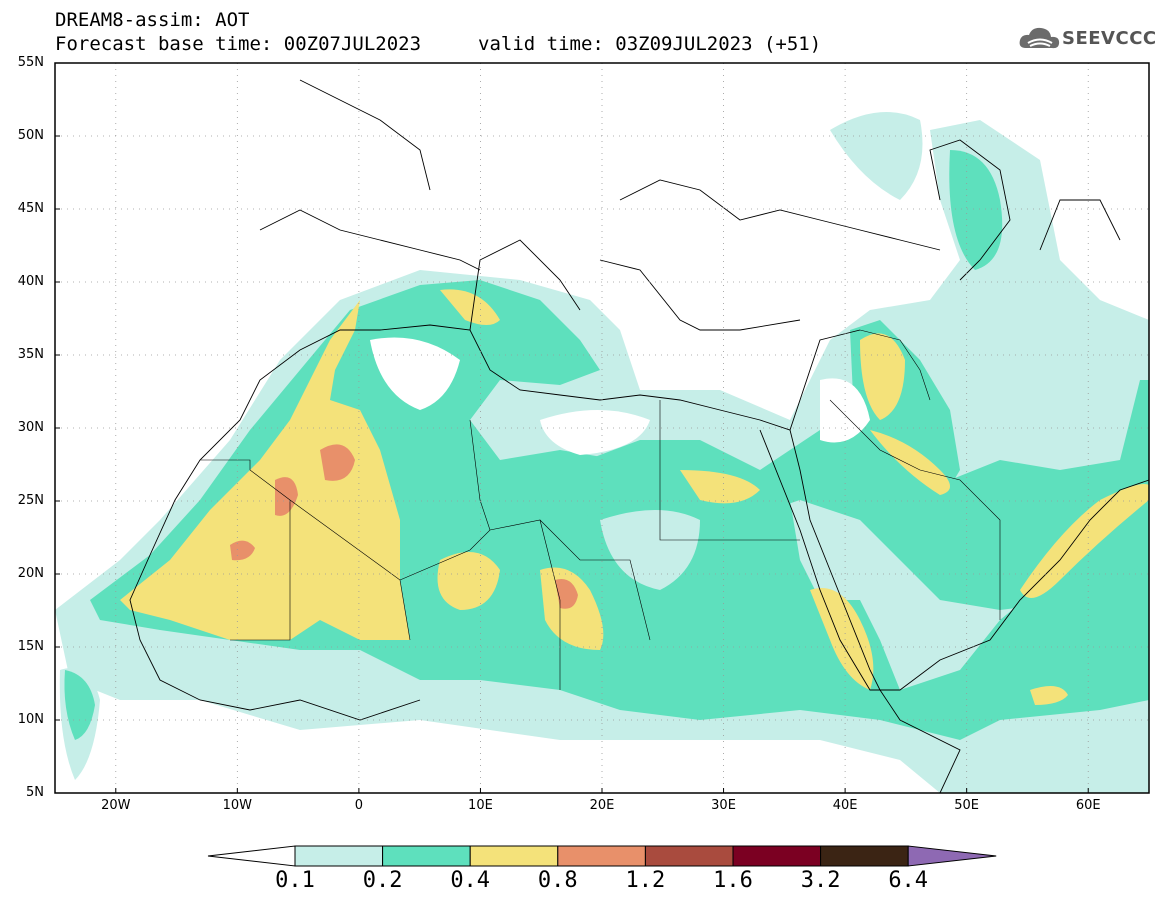  I want to click on seevccc-logo, so click(1086, 41).